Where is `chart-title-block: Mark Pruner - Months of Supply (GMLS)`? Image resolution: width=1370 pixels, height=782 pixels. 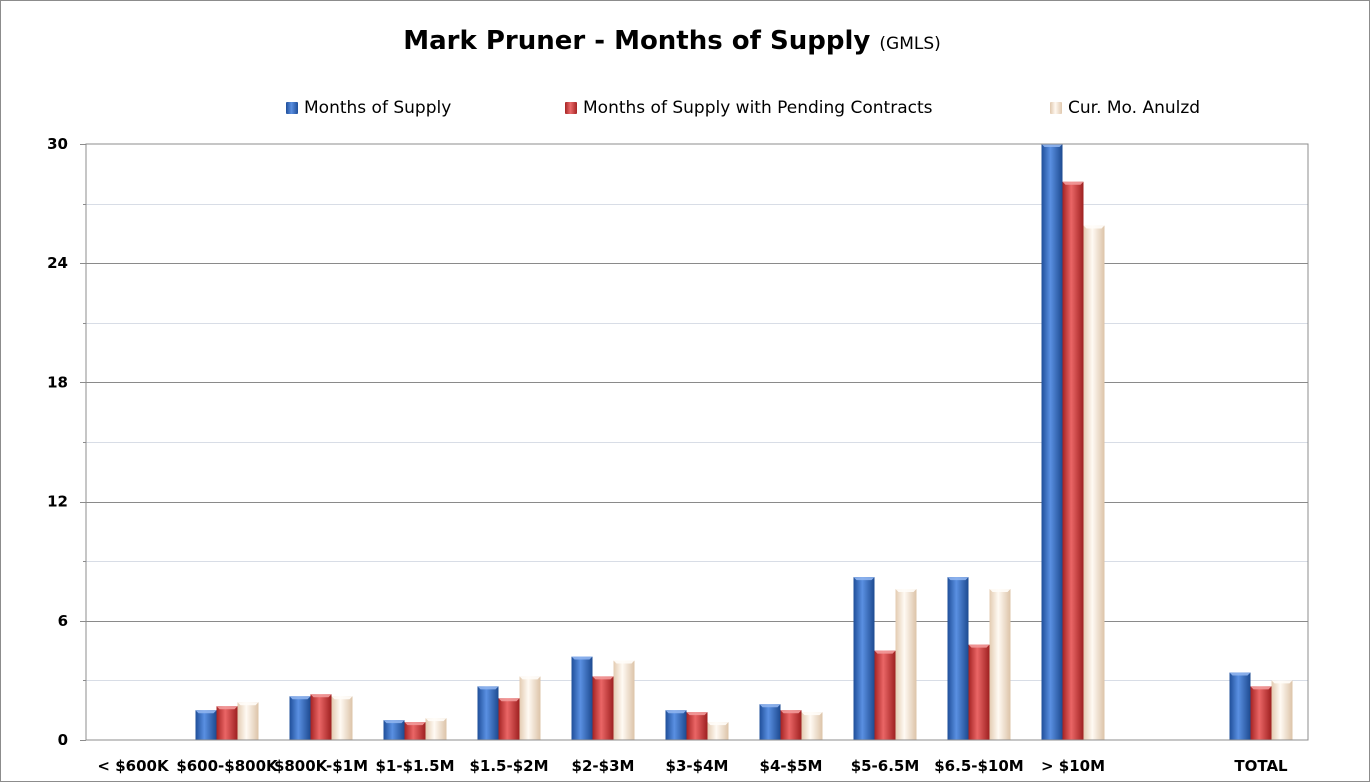
chart-title-block: Mark Pruner - Months of Supply (GMLS) is located at coordinates (672, 41).